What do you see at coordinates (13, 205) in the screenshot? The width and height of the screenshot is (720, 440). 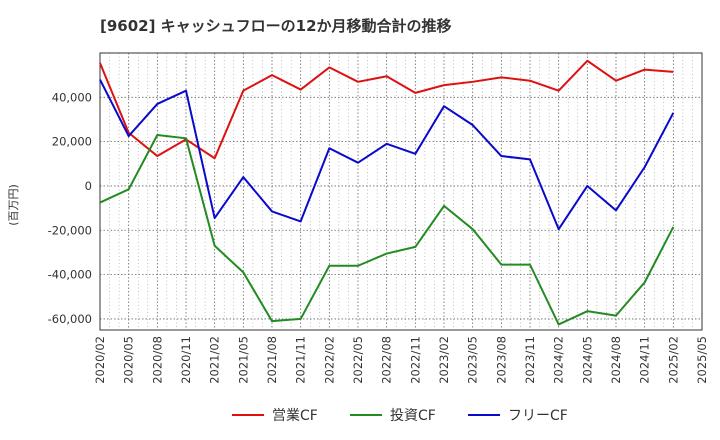 I see `y-axis-label: (百万円)` at bounding box center [13, 205].